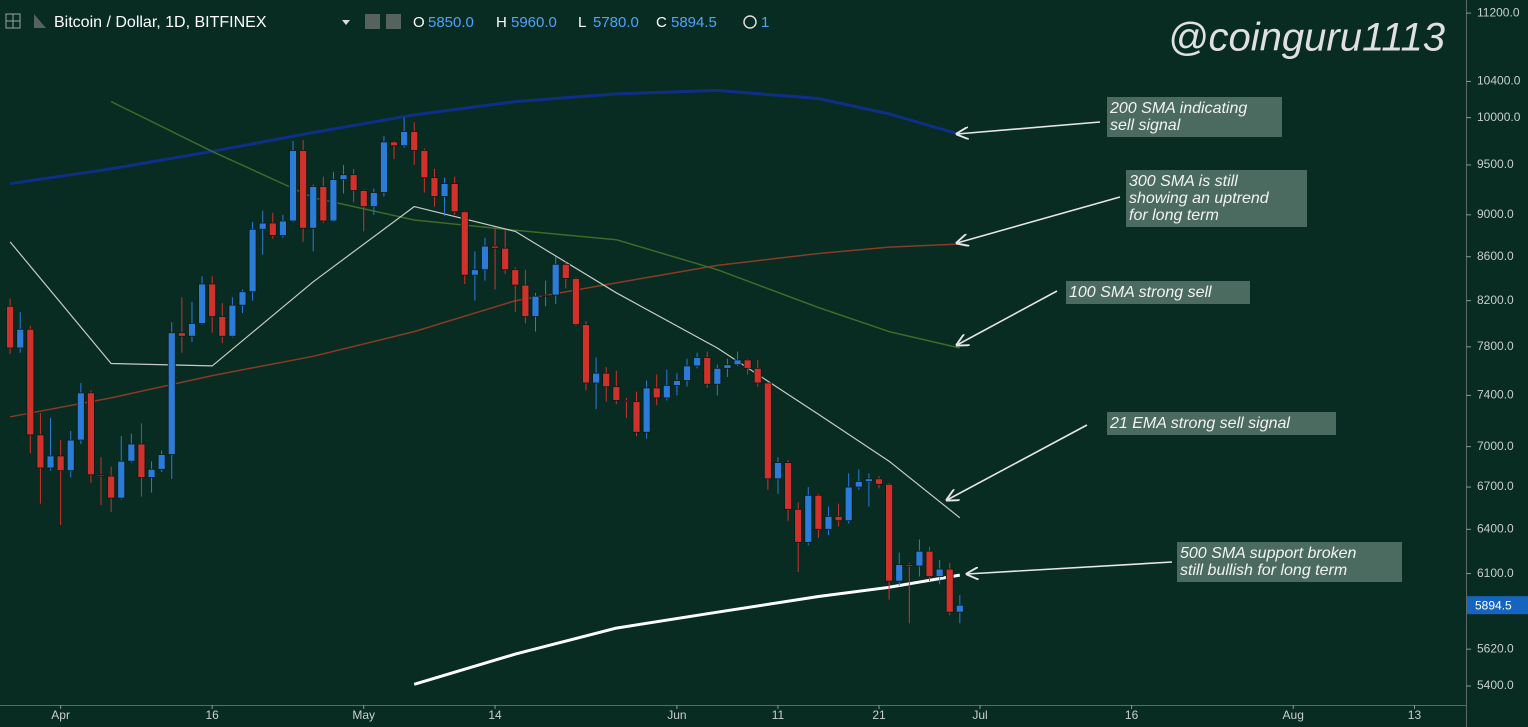 This screenshot has height=727, width=1528. Describe the element at coordinates (1499, 117) in the screenshot. I see `y-tick-label: 10000.0` at that location.